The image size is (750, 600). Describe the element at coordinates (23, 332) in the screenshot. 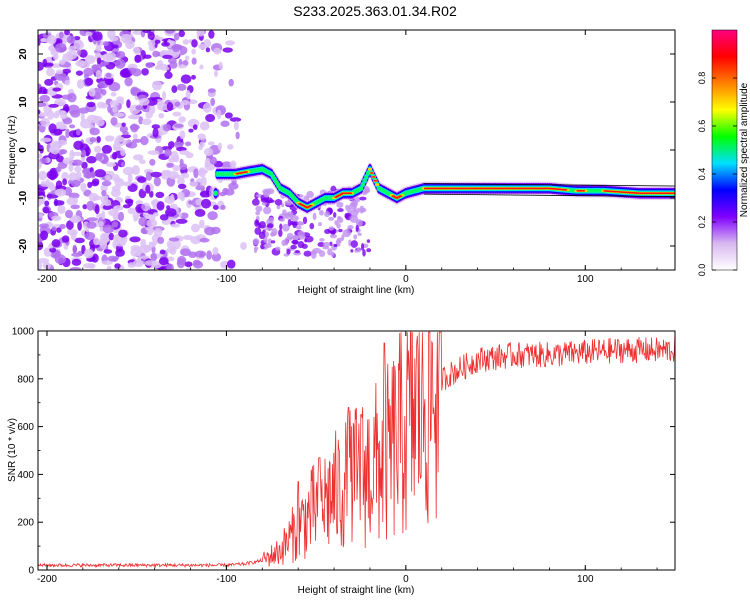

I see `snr-ytick-label: 1000` at that location.